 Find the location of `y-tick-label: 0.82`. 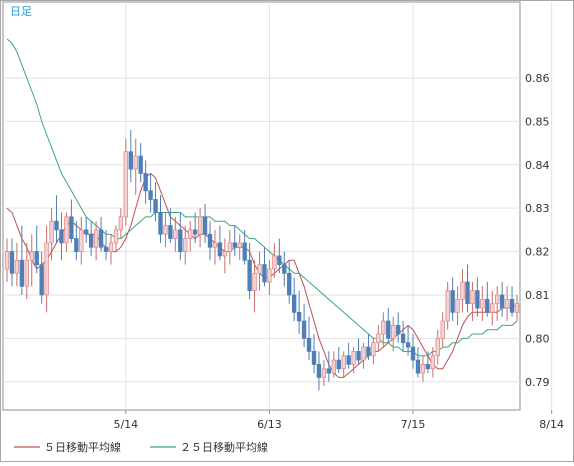

y-tick-label: 0.82 is located at coordinates (537, 252).